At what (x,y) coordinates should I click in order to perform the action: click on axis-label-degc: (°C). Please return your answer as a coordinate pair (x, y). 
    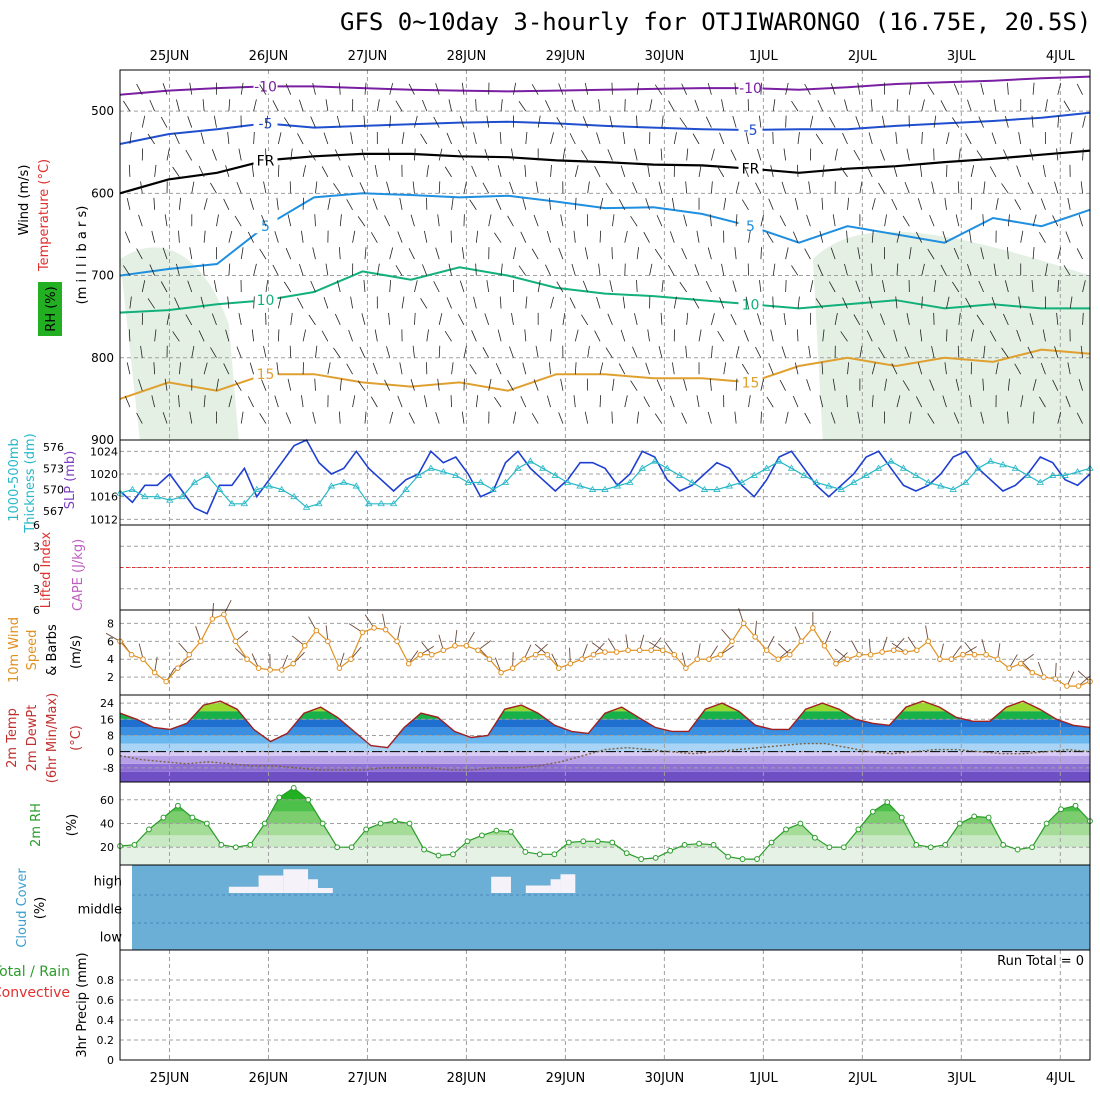
    Looking at the image, I should click on (76, 738).